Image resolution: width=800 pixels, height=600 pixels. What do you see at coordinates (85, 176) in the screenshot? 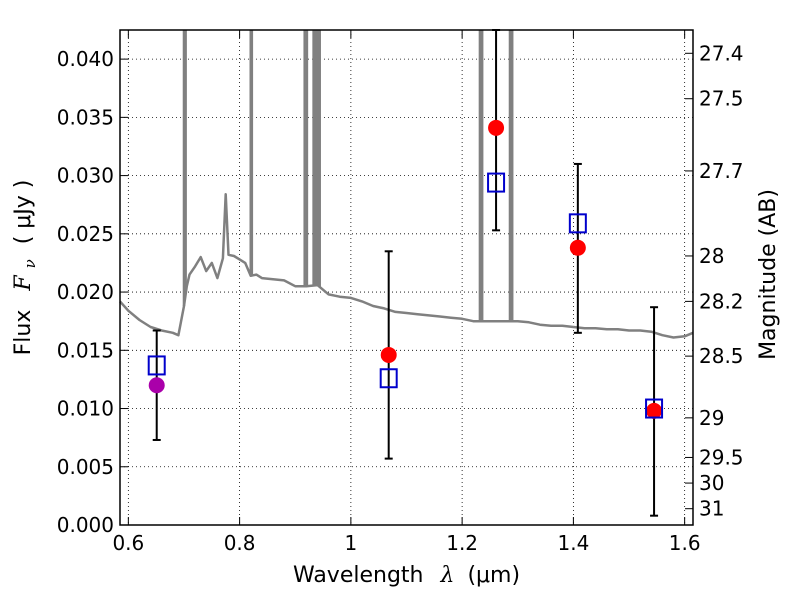
I see `y-tick-label: 0.030` at bounding box center [85, 176].